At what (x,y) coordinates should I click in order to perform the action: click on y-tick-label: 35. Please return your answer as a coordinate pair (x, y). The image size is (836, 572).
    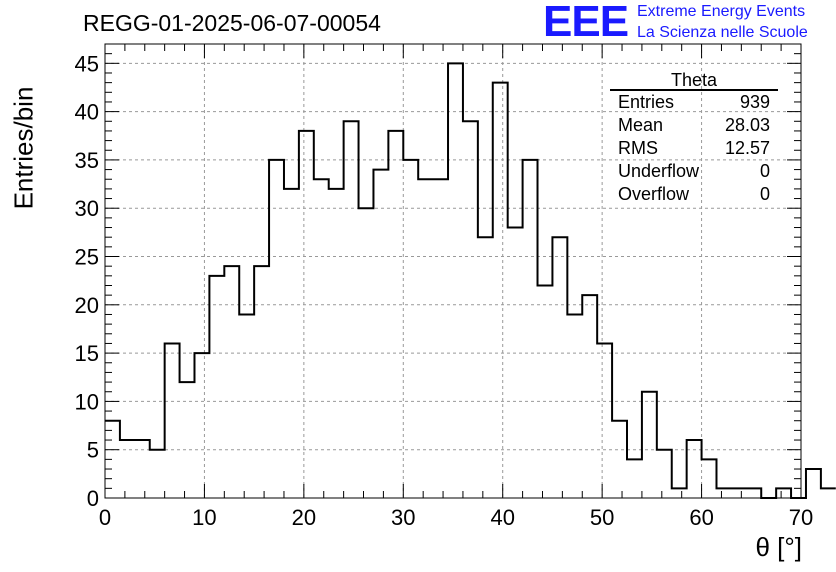
    Looking at the image, I should click on (87, 160).